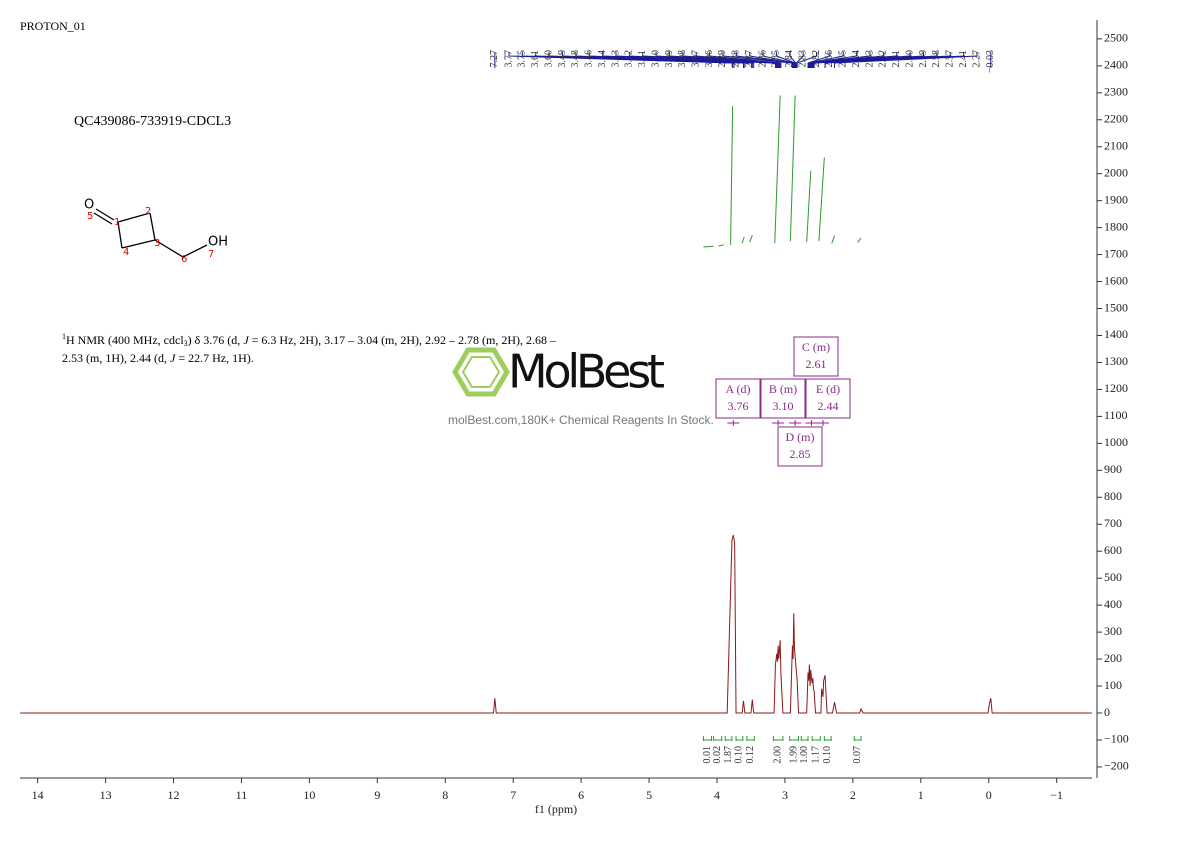 Image resolution: width=1190 pixels, height=841 pixels. I want to click on y-tick-label: 2000, so click(1116, 172).